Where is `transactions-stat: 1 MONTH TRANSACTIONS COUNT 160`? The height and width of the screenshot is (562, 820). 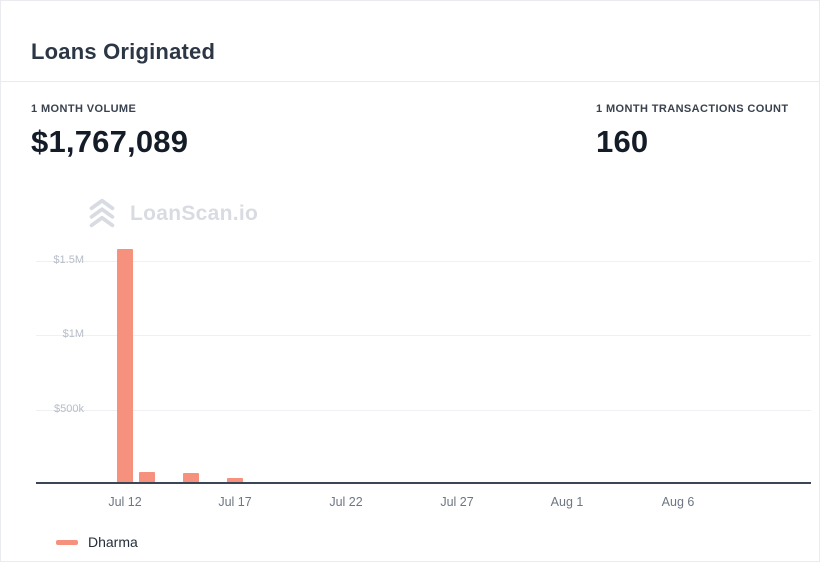 transactions-stat: 1 MONTH TRANSACTIONS COUNT 160 is located at coordinates (692, 131).